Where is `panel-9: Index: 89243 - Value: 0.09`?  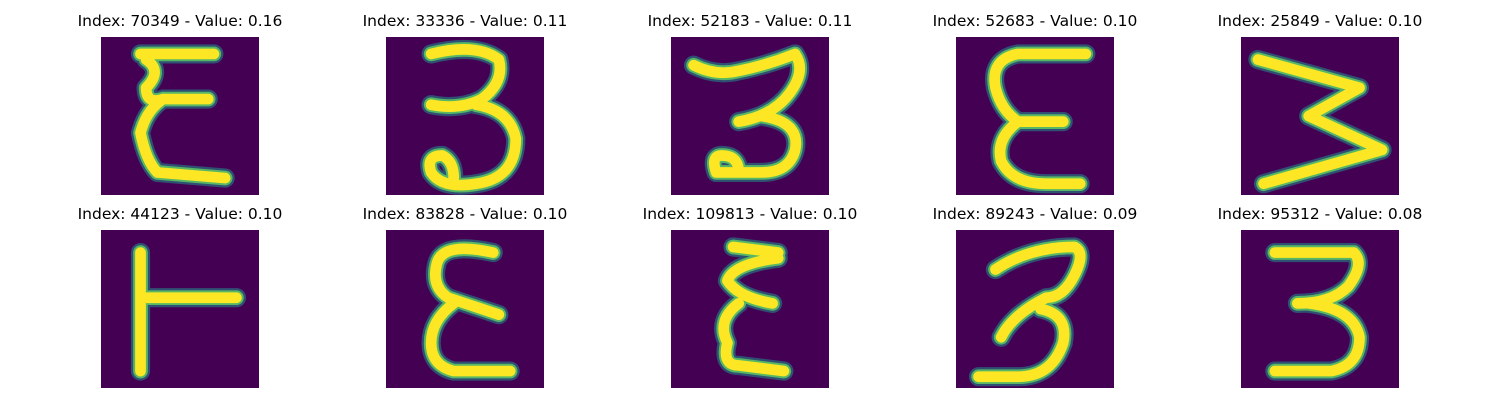
panel-9: Index: 89243 - Value: 0.09 is located at coordinates (1035, 300).